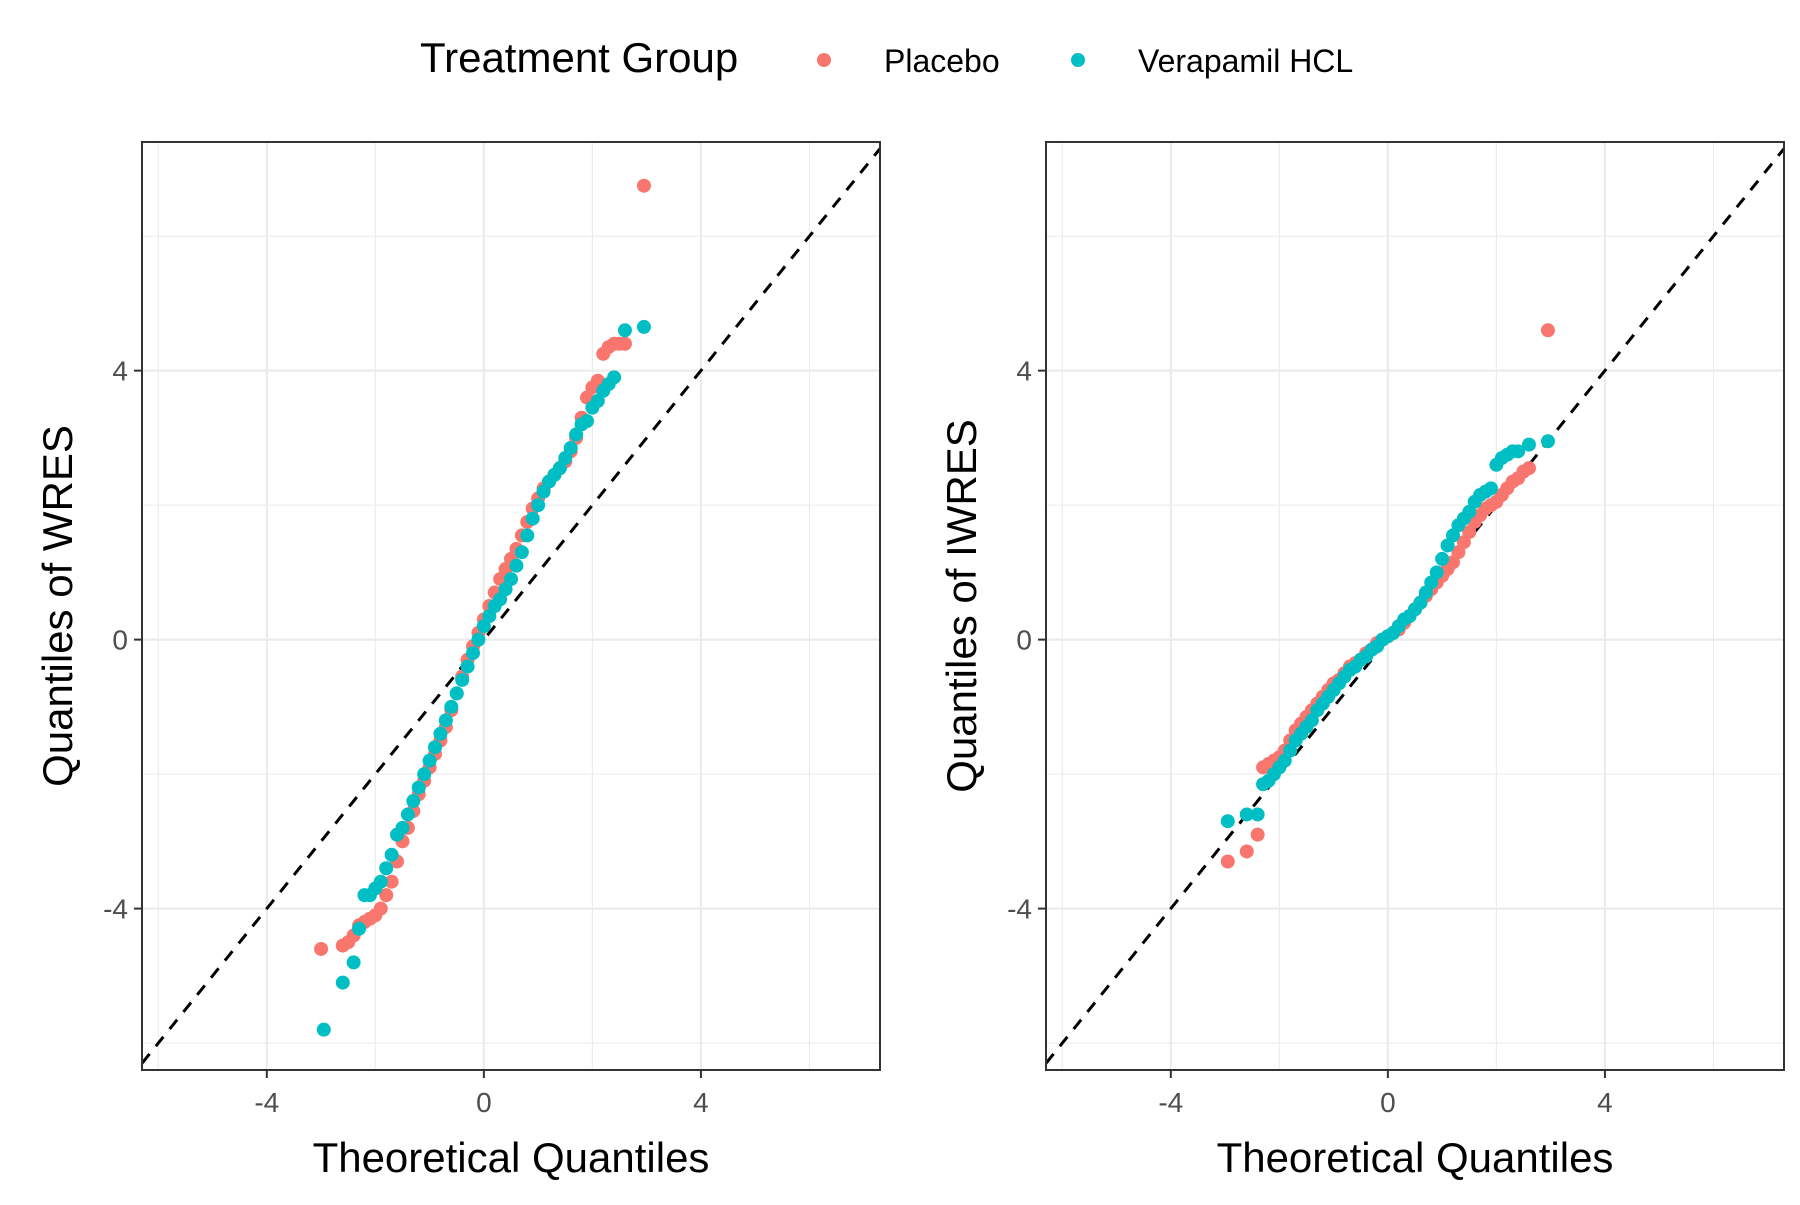  What do you see at coordinates (57, 606) in the screenshot?
I see `y-axis-label: Quantiles of WRES` at bounding box center [57, 606].